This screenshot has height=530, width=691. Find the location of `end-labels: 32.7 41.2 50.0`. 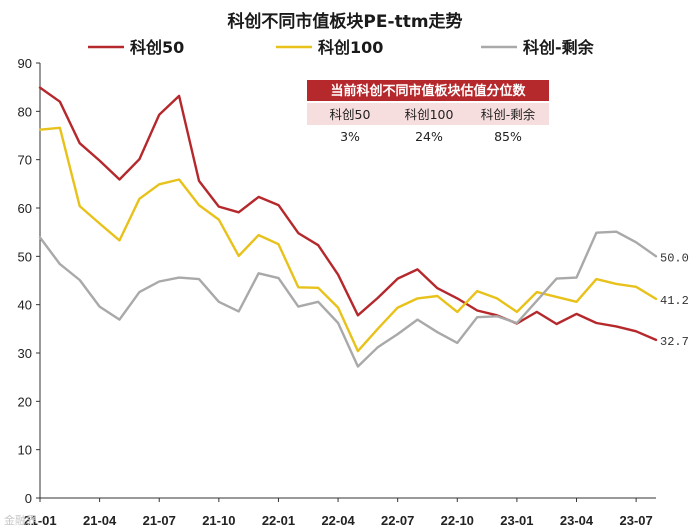

end-labels: 32.7 41.2 50.0 is located at coordinates (674, 300).